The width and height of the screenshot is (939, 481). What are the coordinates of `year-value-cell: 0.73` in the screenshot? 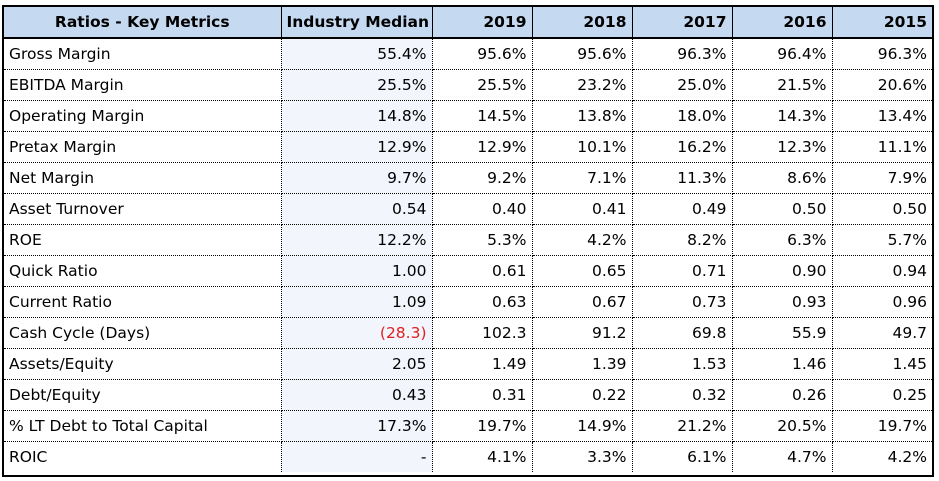 It's located at (682, 302).